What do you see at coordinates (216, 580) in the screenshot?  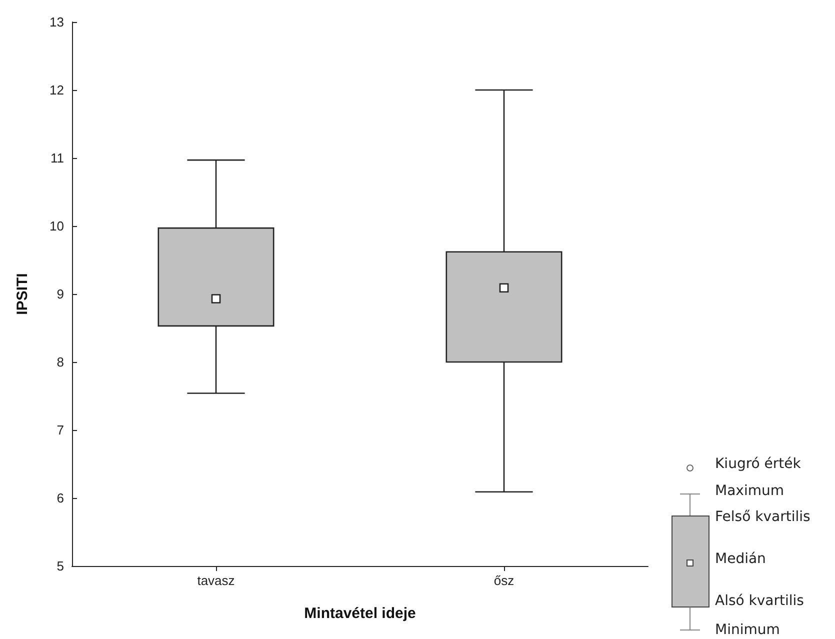 I see `x-tick-label: tavasz` at bounding box center [216, 580].